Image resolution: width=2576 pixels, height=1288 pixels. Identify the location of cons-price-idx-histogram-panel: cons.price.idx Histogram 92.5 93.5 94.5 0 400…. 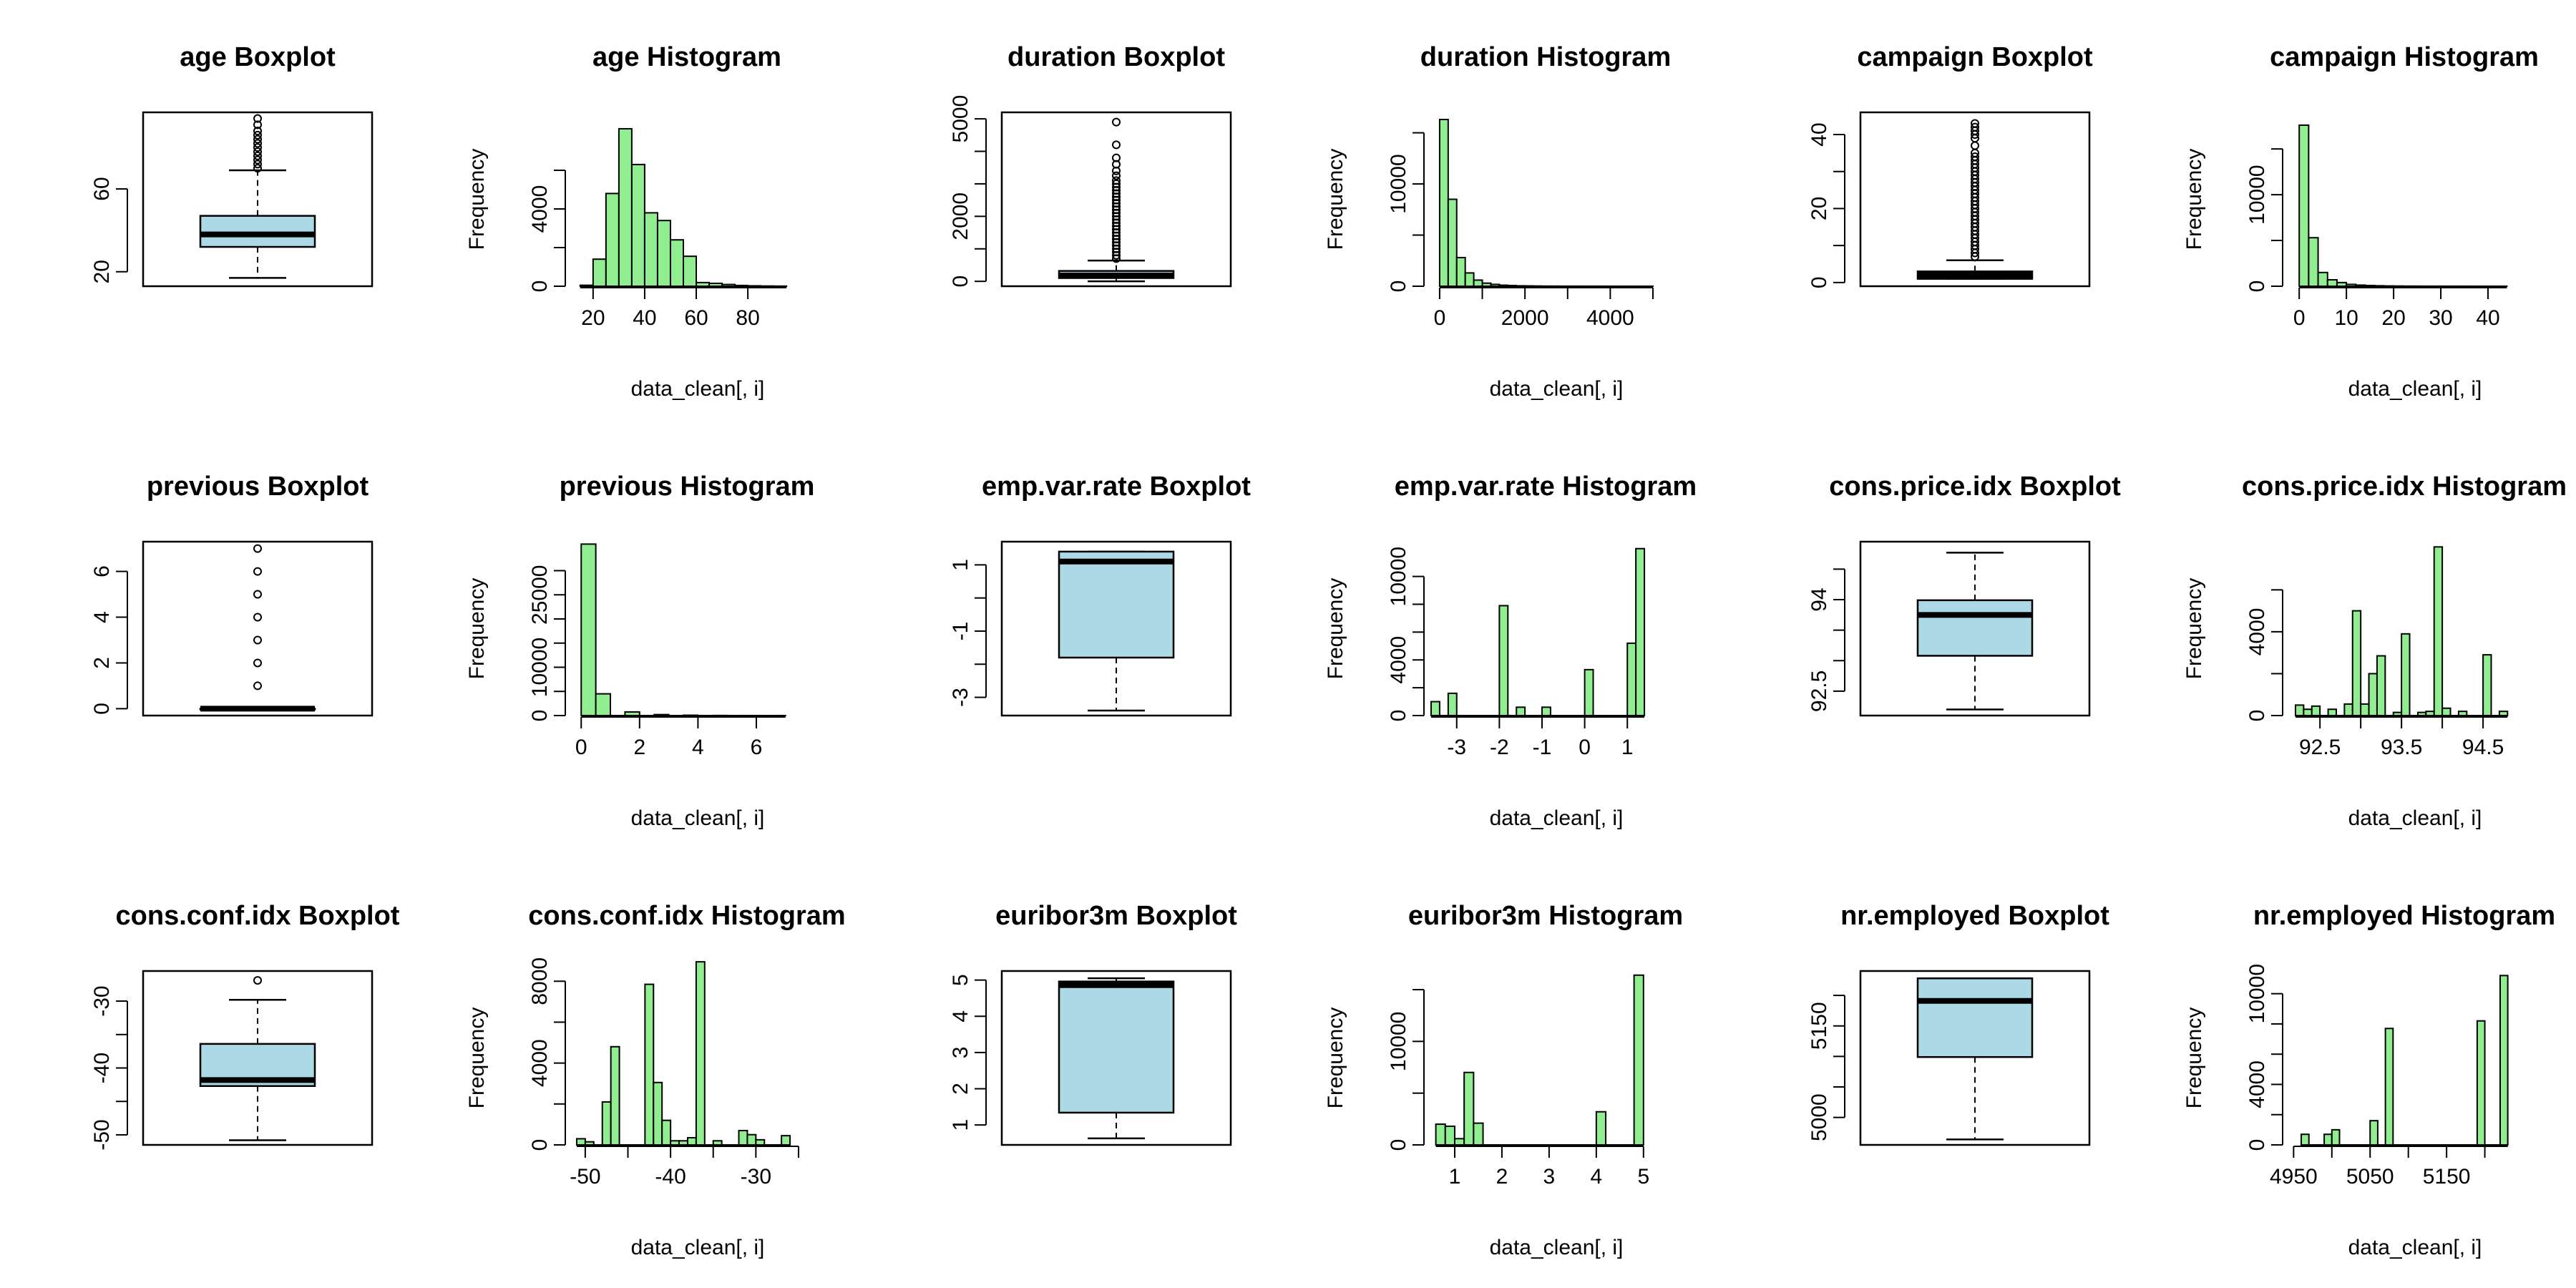
(2374, 651).